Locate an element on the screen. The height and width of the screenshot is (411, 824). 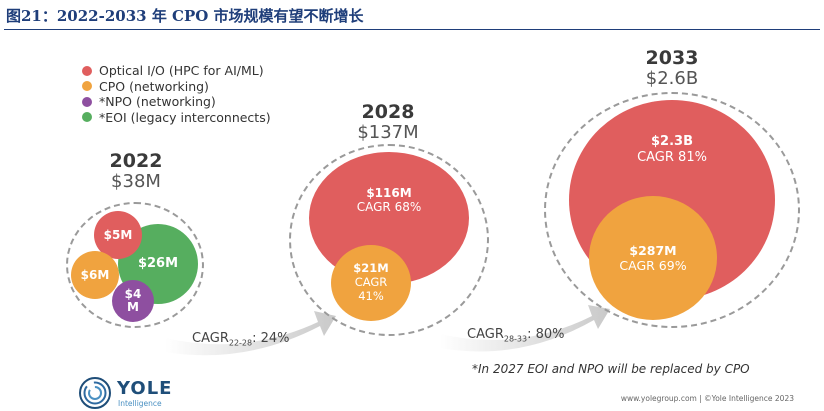
year-2028: 2028 is located at coordinates (388, 112).